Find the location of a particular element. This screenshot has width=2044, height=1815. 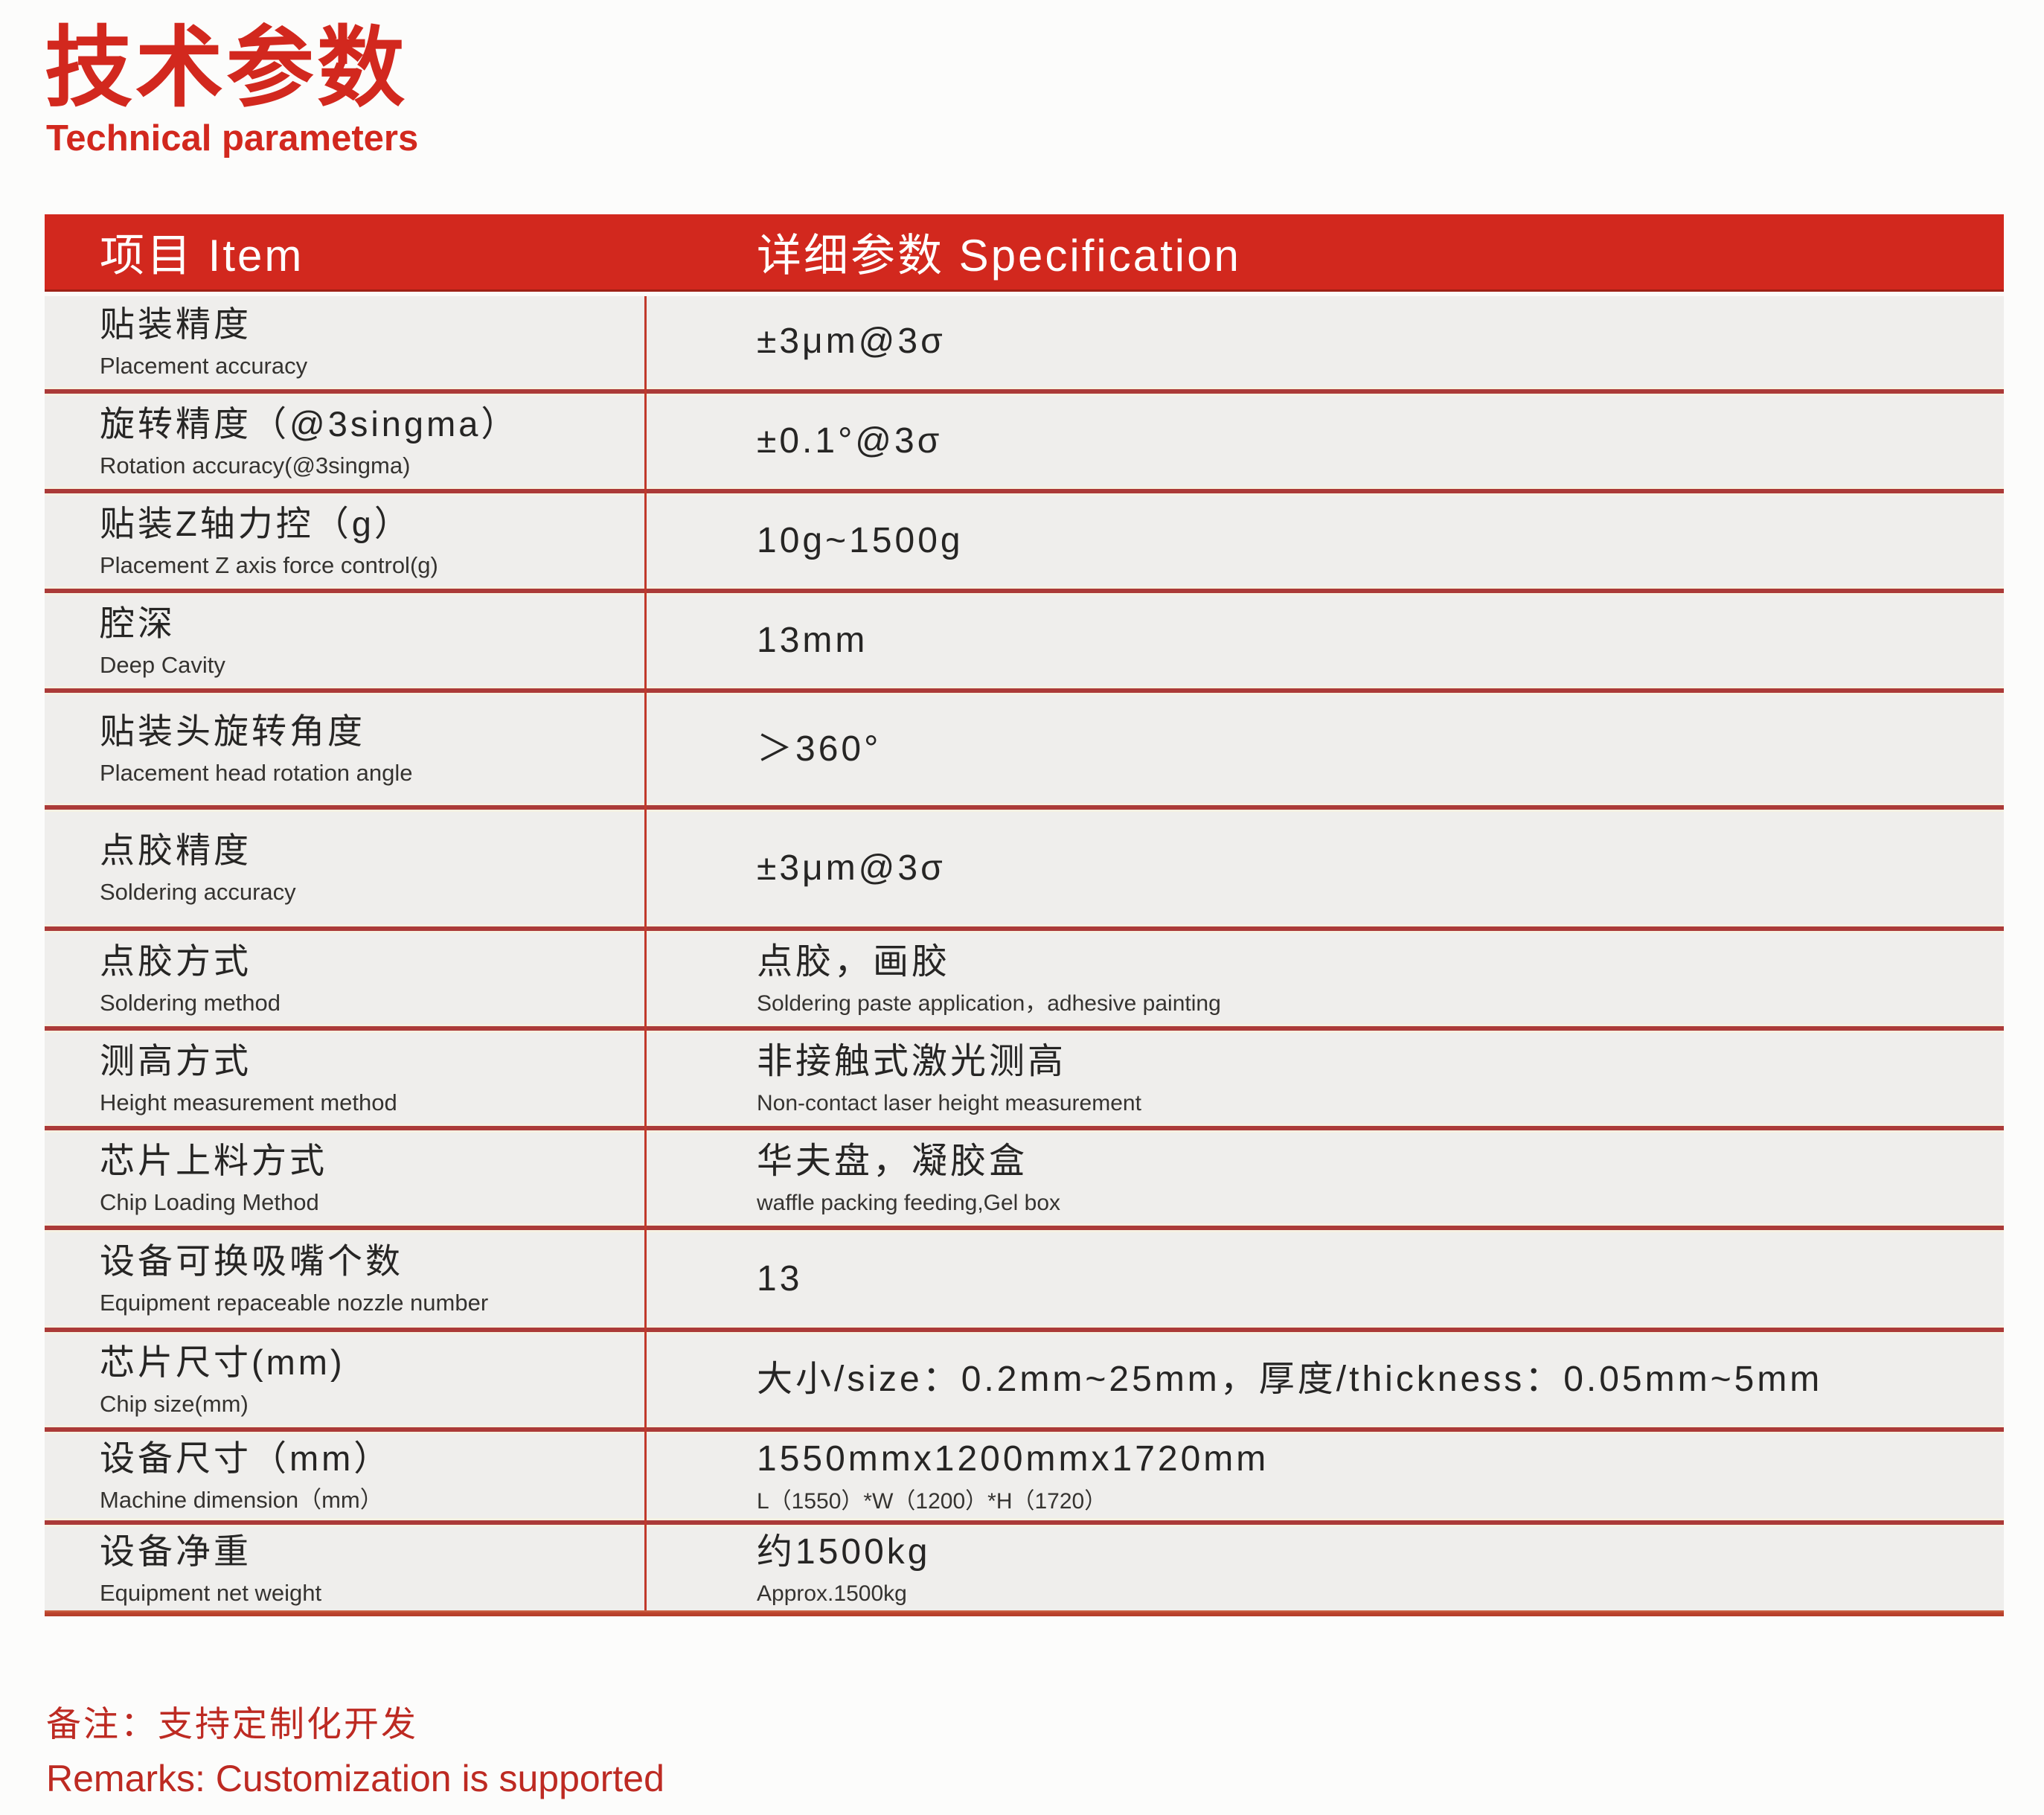

spec-value-sub: Non-contact laser height measurement is located at coordinates (949, 1104).